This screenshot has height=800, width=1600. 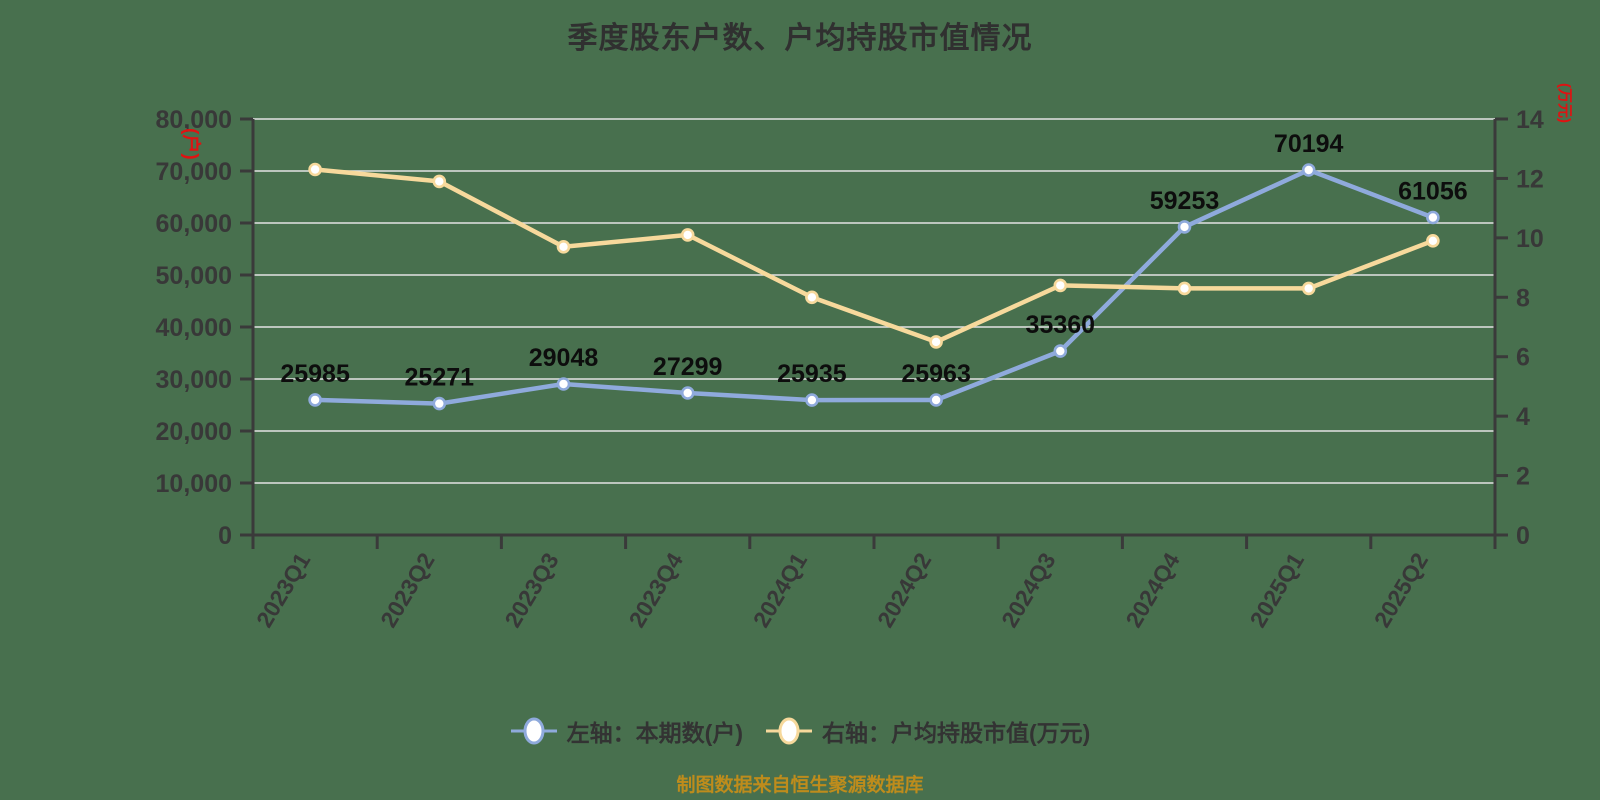 What do you see at coordinates (1523, 298) in the screenshot?
I see `y-right-tick-label: 8` at bounding box center [1523, 298].